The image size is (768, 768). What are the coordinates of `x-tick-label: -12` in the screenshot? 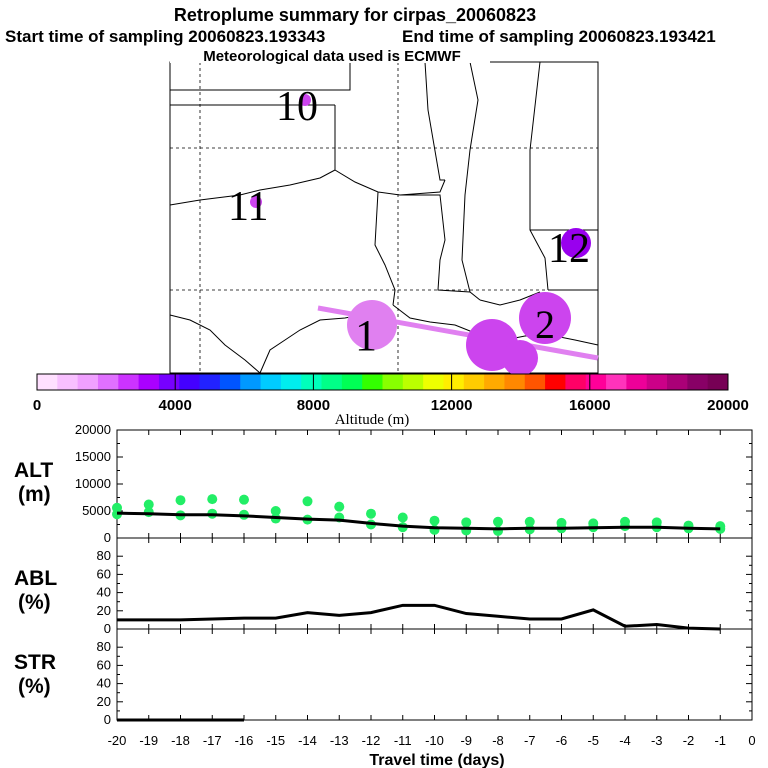 It's located at (371, 740).